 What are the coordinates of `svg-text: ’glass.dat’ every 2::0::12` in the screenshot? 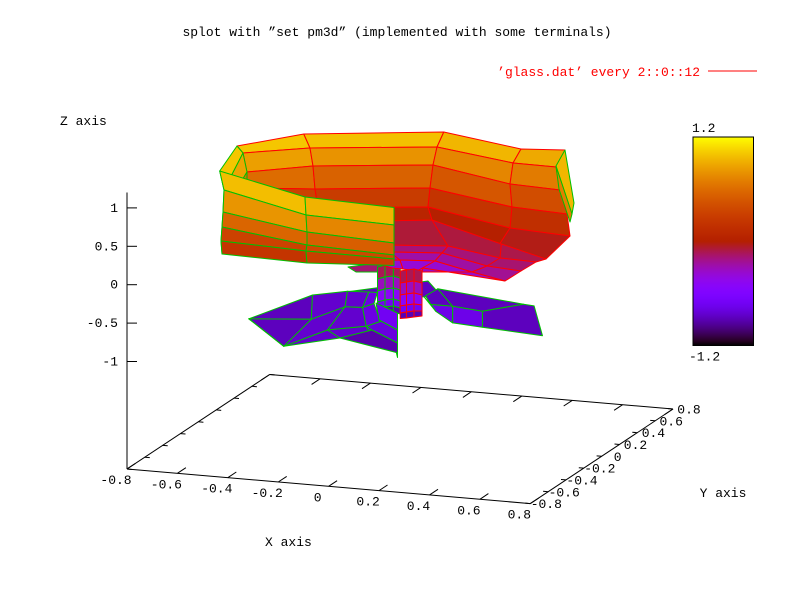 It's located at (598, 72).